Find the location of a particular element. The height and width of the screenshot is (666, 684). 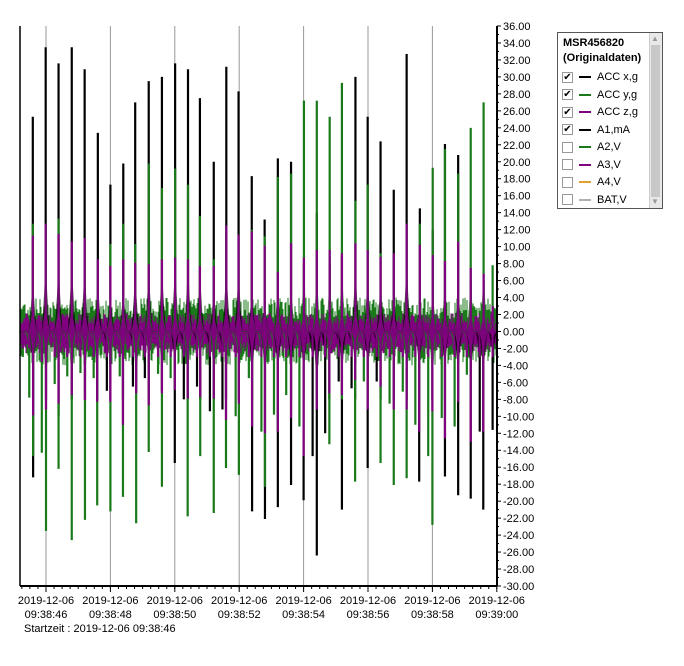

y-tick-label: -22.00 is located at coordinates (518, 519).